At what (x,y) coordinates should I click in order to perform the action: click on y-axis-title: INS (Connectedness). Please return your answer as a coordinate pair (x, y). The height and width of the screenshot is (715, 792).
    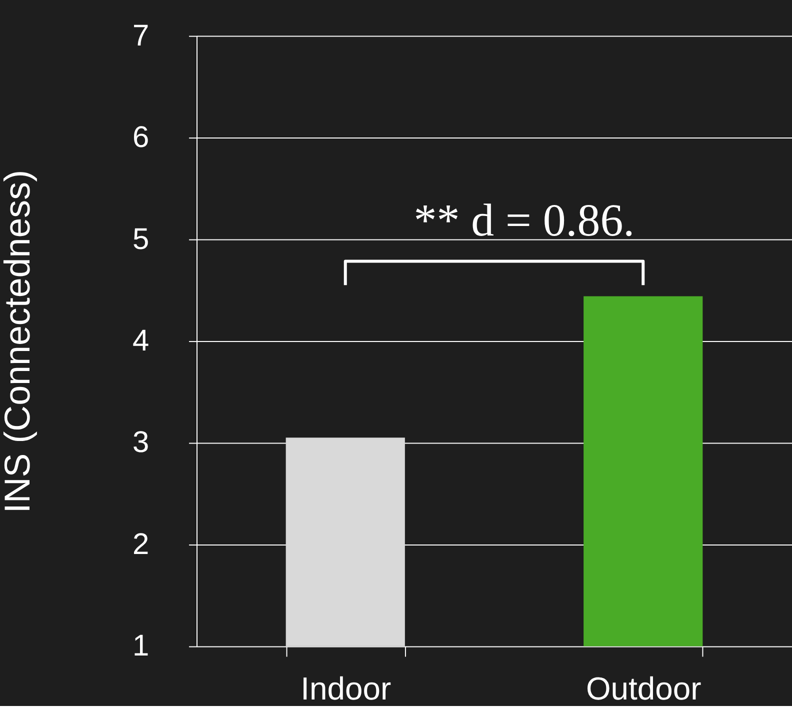
    Looking at the image, I should click on (19, 342).